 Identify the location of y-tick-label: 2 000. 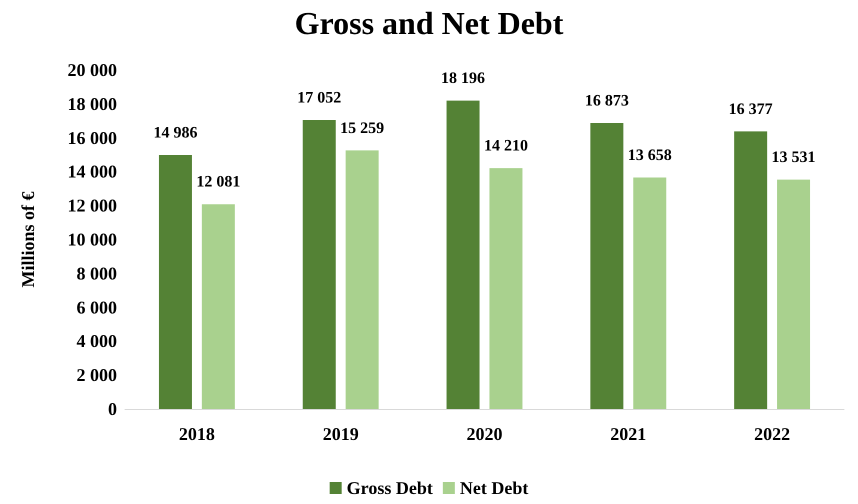
(96, 375).